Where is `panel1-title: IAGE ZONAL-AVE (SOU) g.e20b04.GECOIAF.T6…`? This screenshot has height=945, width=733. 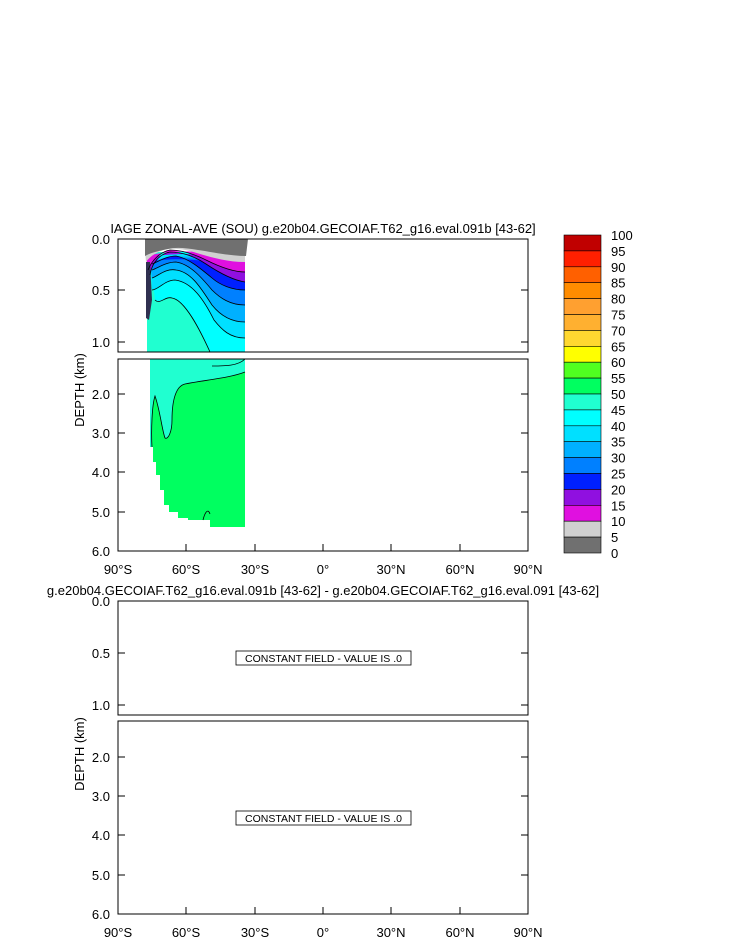 panel1-title: IAGE ZONAL-AVE (SOU) g.e20b04.GECOIAF.T6… is located at coordinates (322, 228).